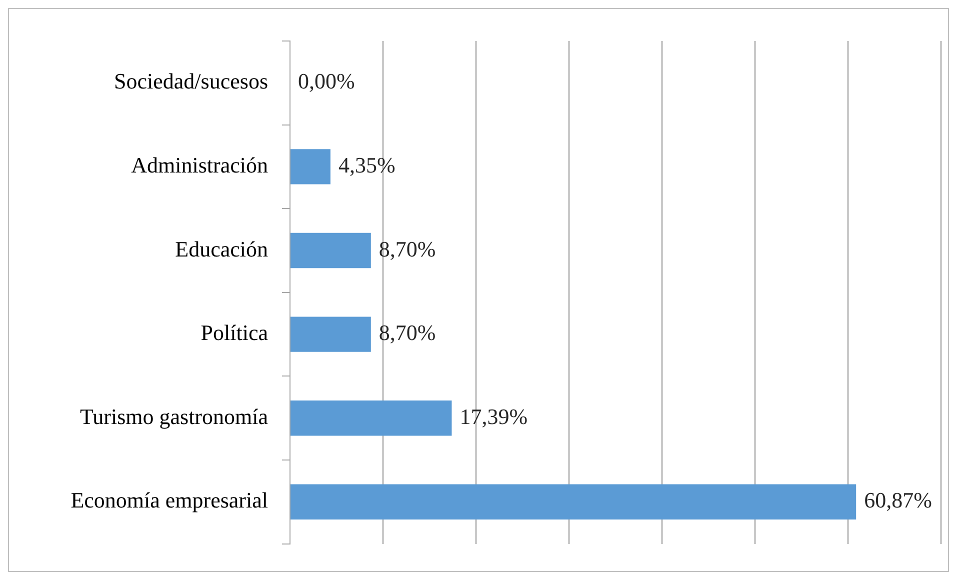  Describe the element at coordinates (191, 81) in the screenshot. I see `y-tick-label: Sociedad/sucesos` at that location.